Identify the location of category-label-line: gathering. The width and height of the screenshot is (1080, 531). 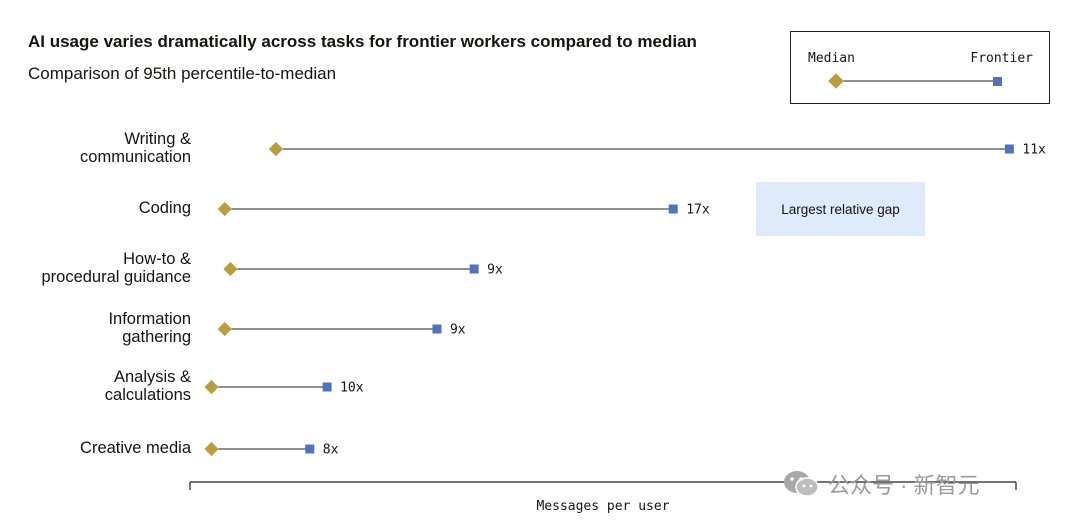
(156, 337).